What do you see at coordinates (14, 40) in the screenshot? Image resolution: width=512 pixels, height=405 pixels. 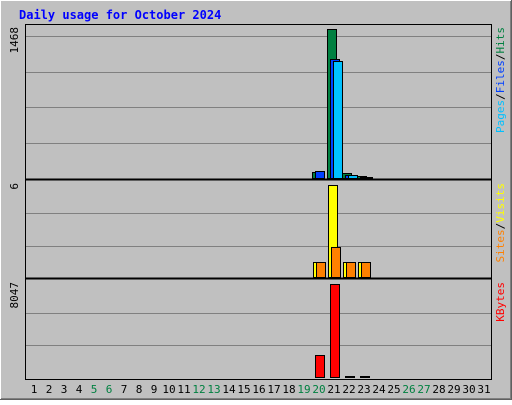 I see `y-max-label: 1468` at bounding box center [14, 40].